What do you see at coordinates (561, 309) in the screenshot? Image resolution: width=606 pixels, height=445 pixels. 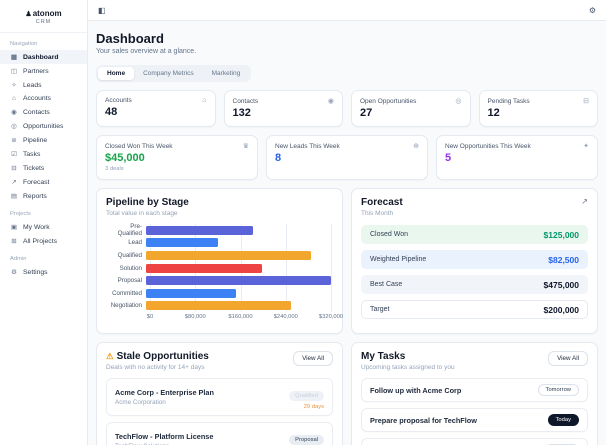 I see `forecast-value: $200,000` at bounding box center [561, 309].